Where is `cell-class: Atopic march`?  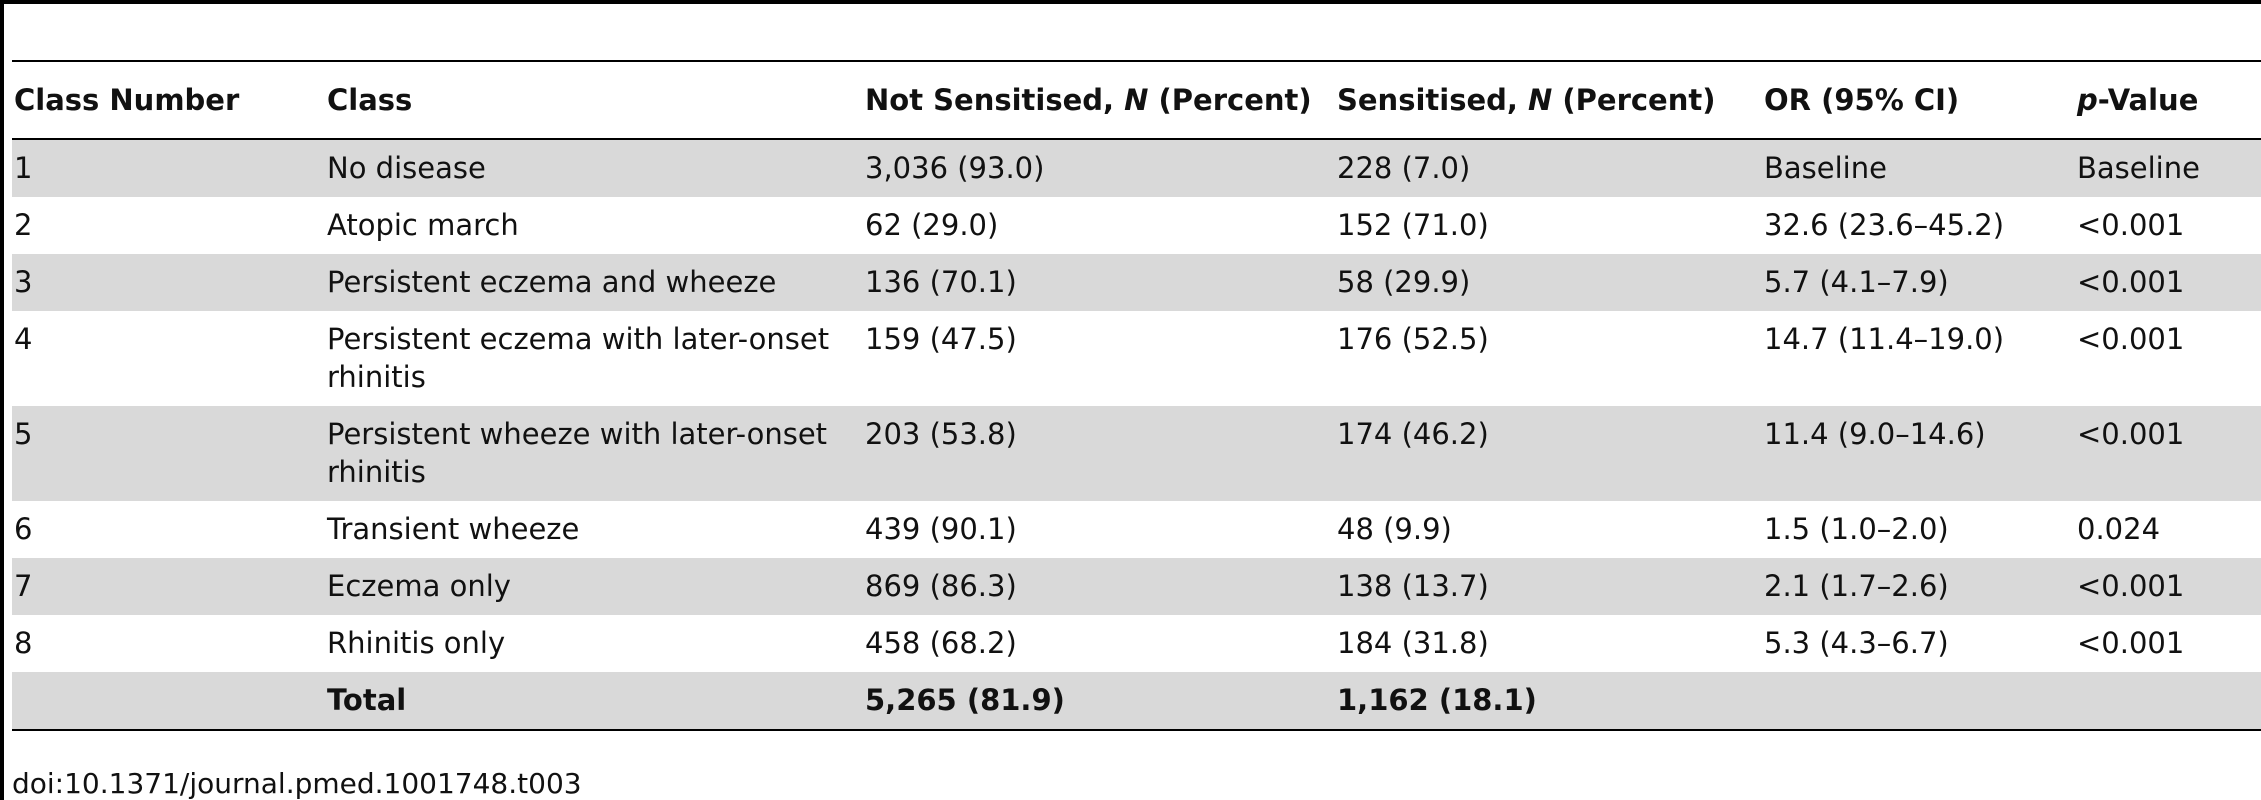
cell-class: Atopic march is located at coordinates (423, 225).